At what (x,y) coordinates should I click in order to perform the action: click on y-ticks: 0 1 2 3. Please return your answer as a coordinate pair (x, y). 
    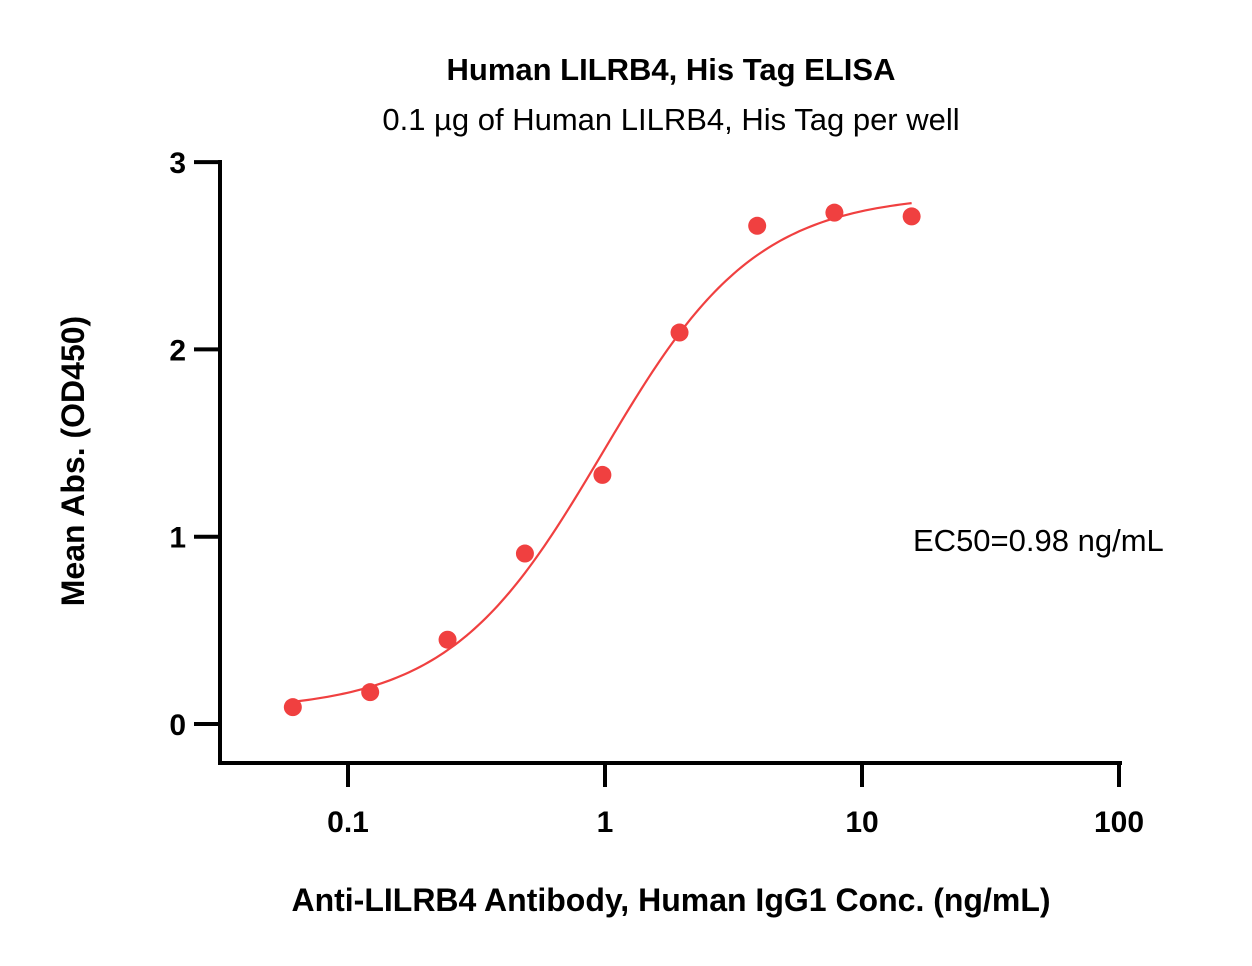
    Looking at the image, I should click on (194, 444).